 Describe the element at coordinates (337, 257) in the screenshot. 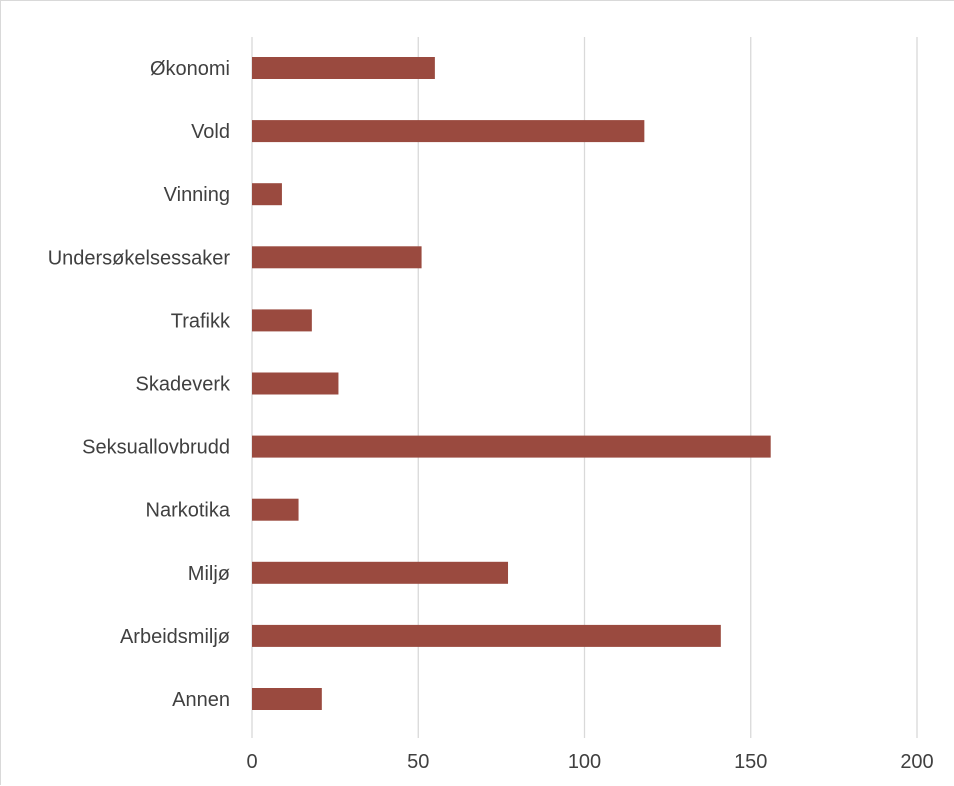

I see `bar-undersokelsessaker` at that location.